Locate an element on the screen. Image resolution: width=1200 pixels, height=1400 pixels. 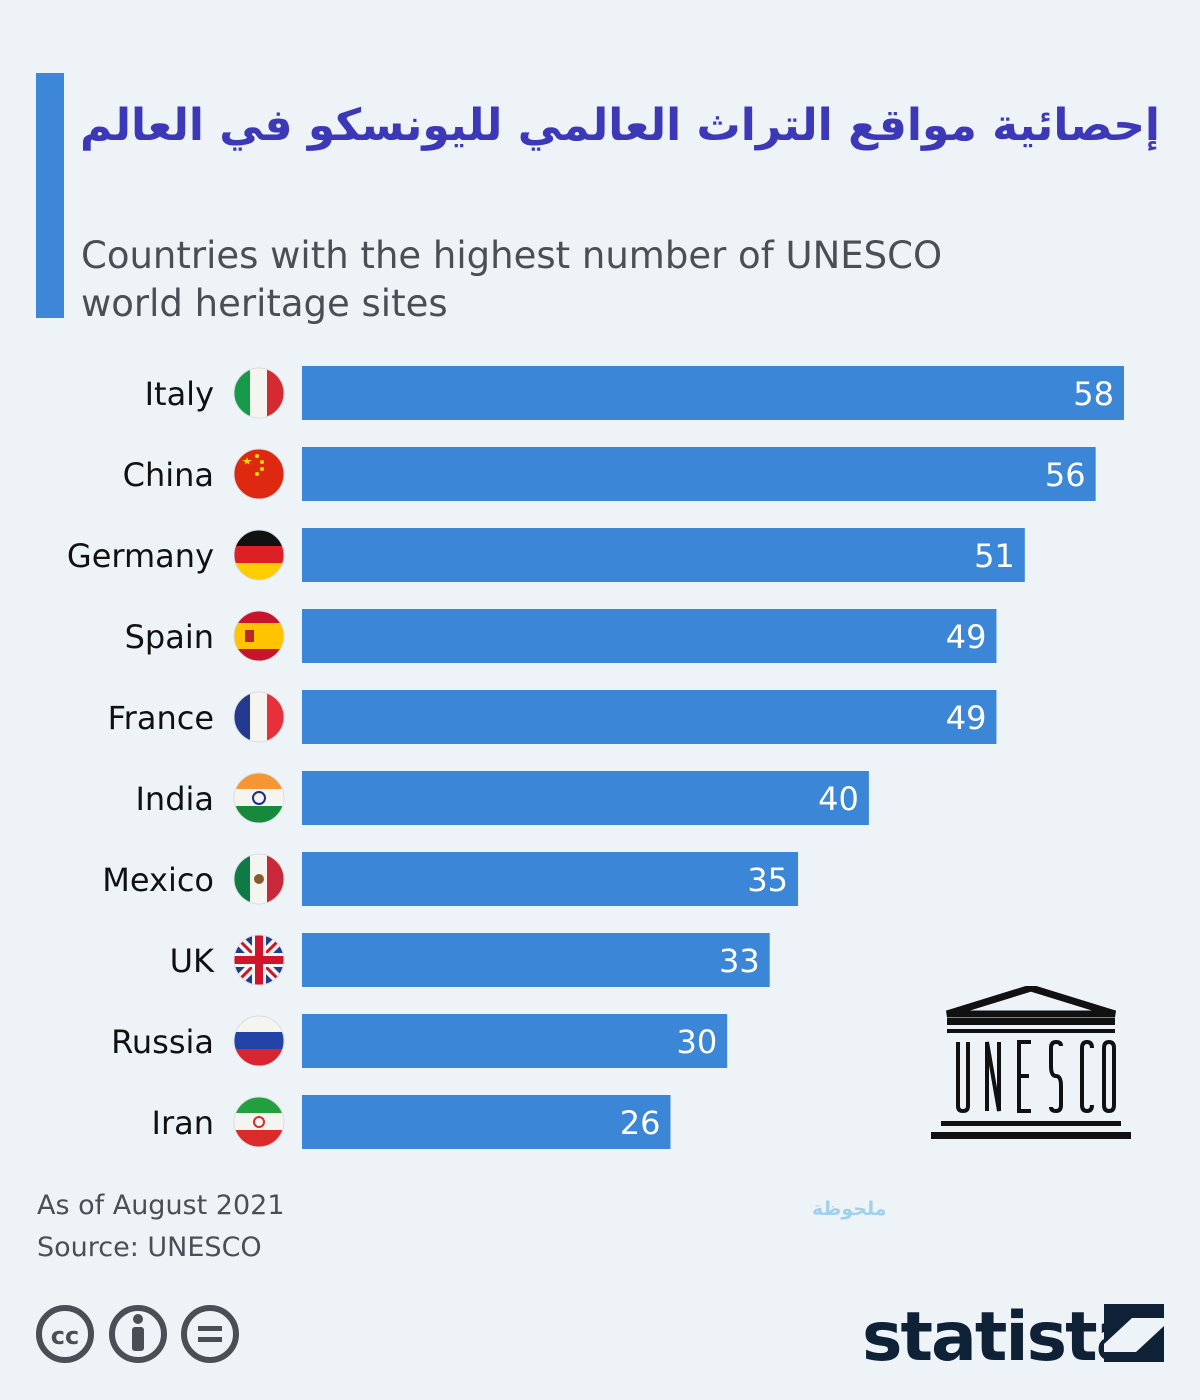
category-label: Italy is located at coordinates (179, 394).